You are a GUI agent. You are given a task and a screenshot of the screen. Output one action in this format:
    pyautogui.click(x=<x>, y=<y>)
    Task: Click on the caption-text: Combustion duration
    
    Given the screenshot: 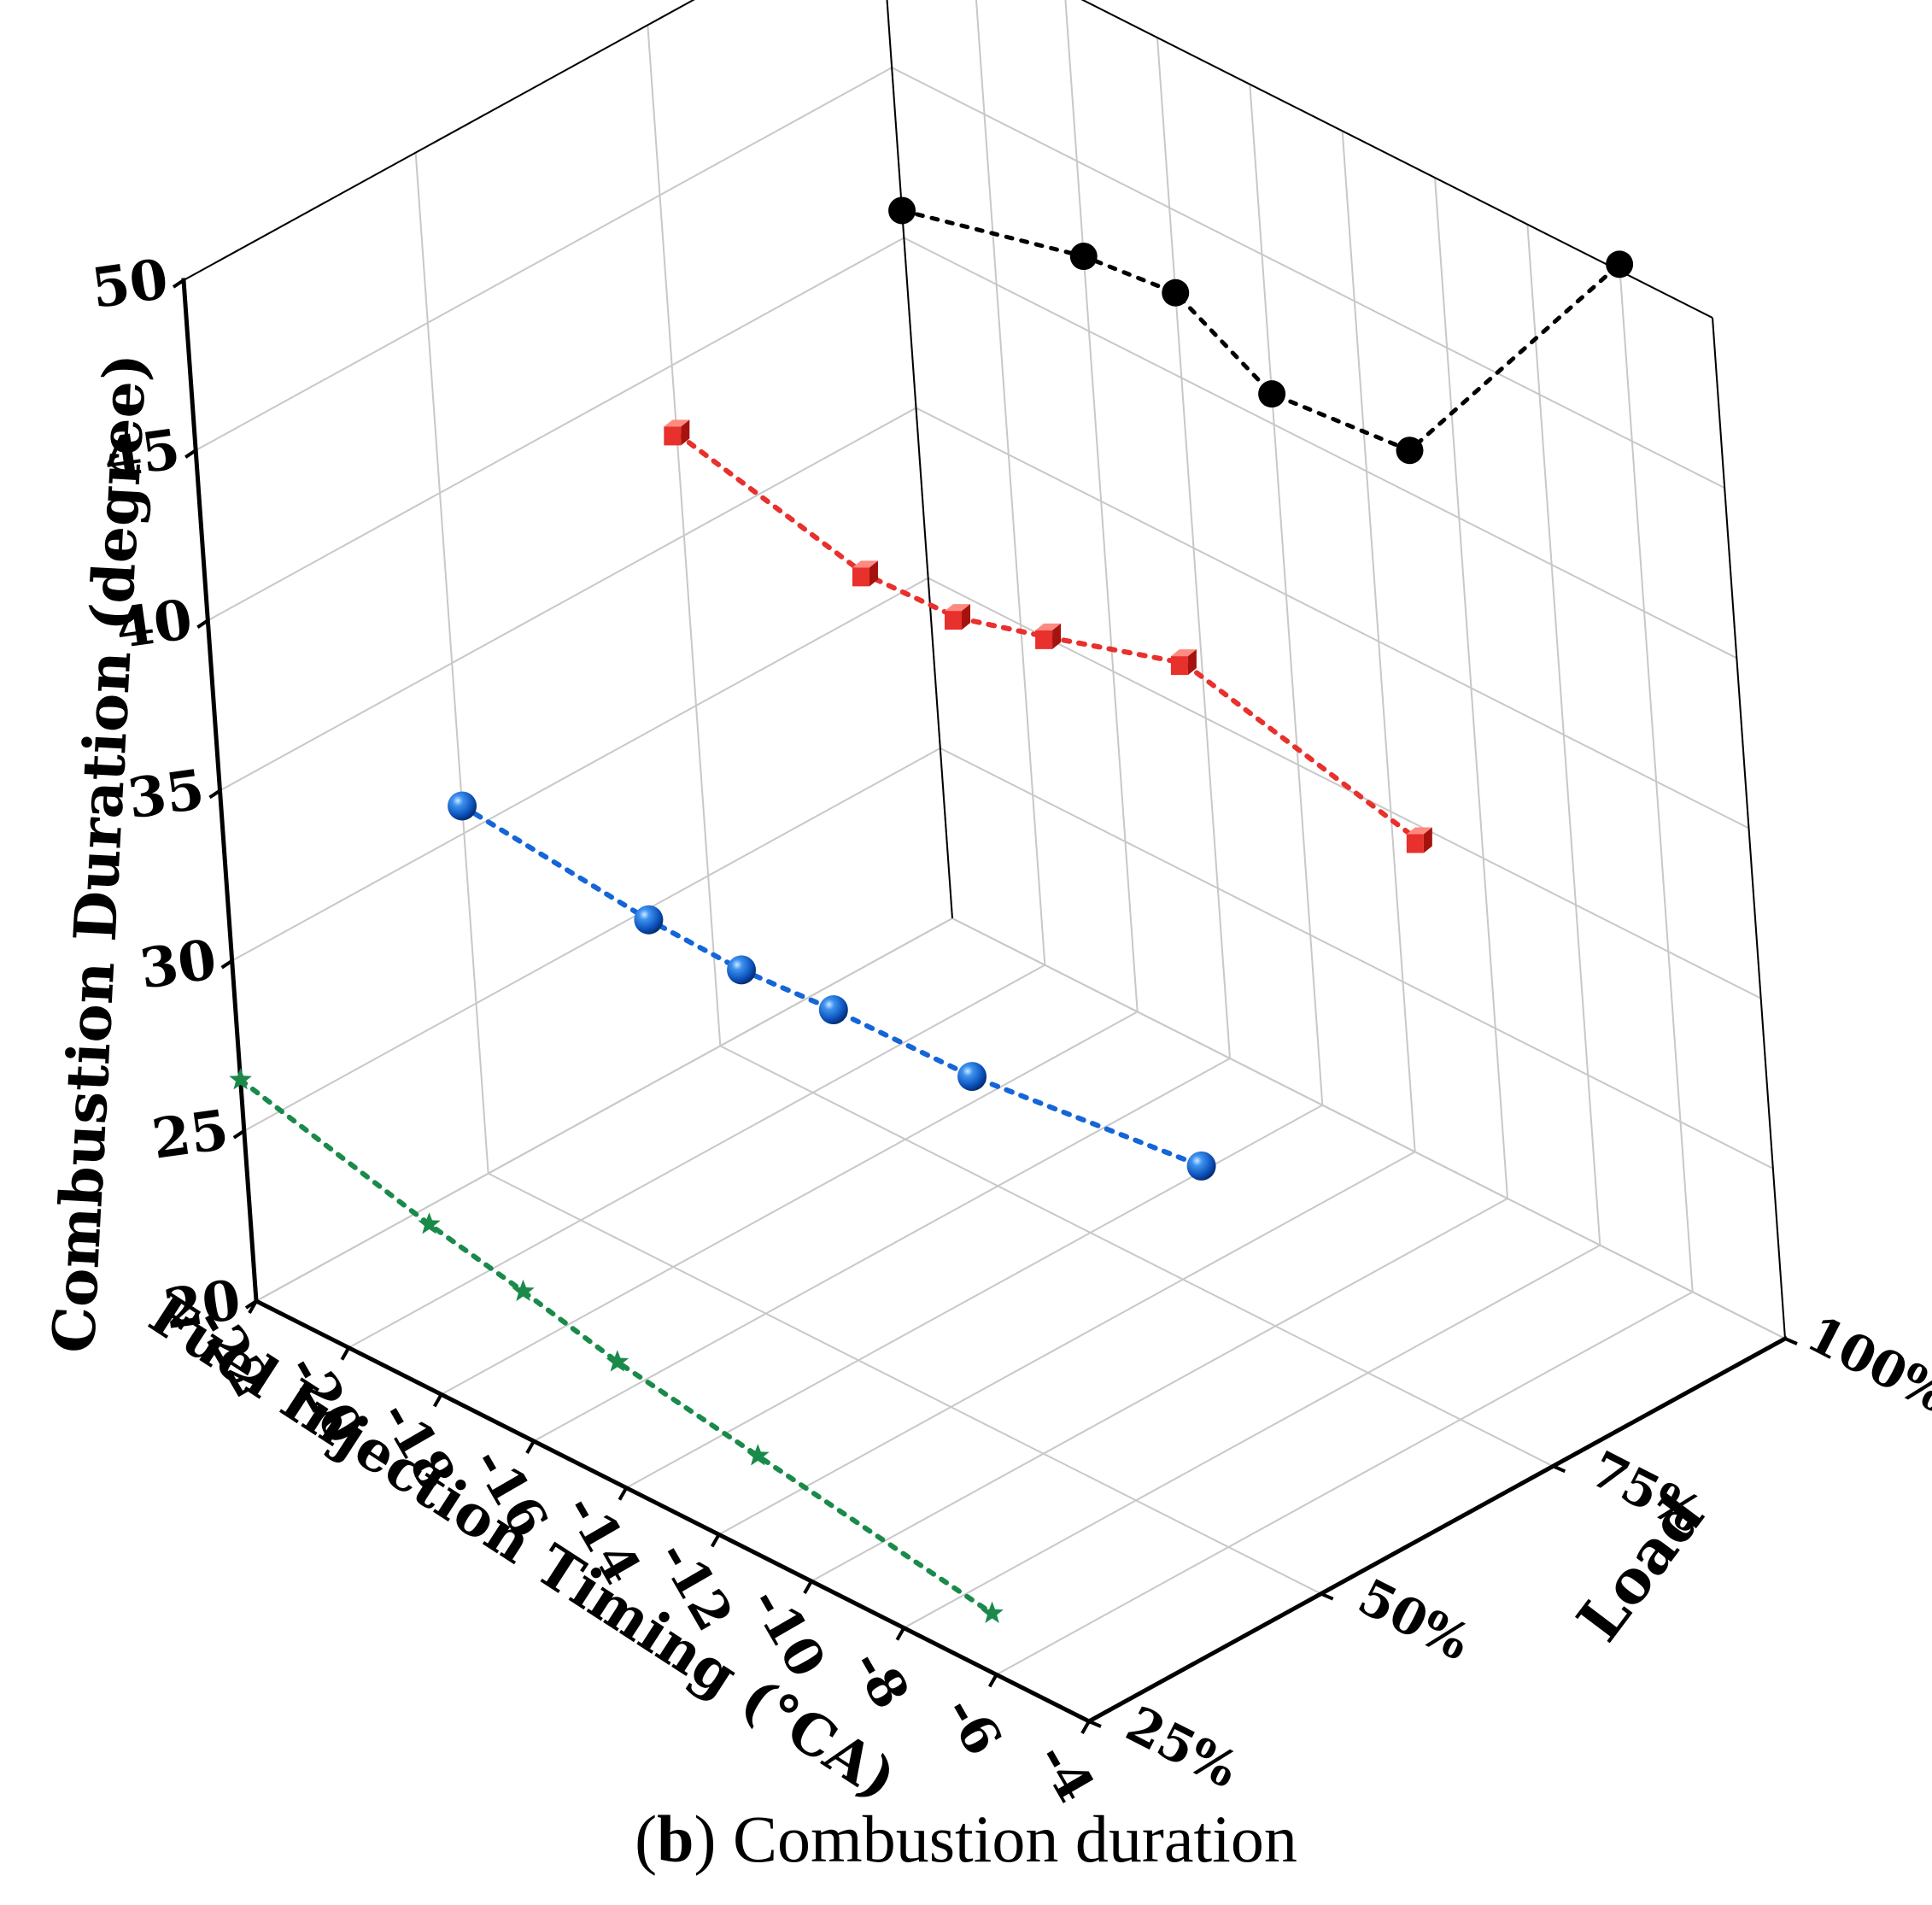 What is the action you would take?
    pyautogui.click(x=1006, y=1839)
    